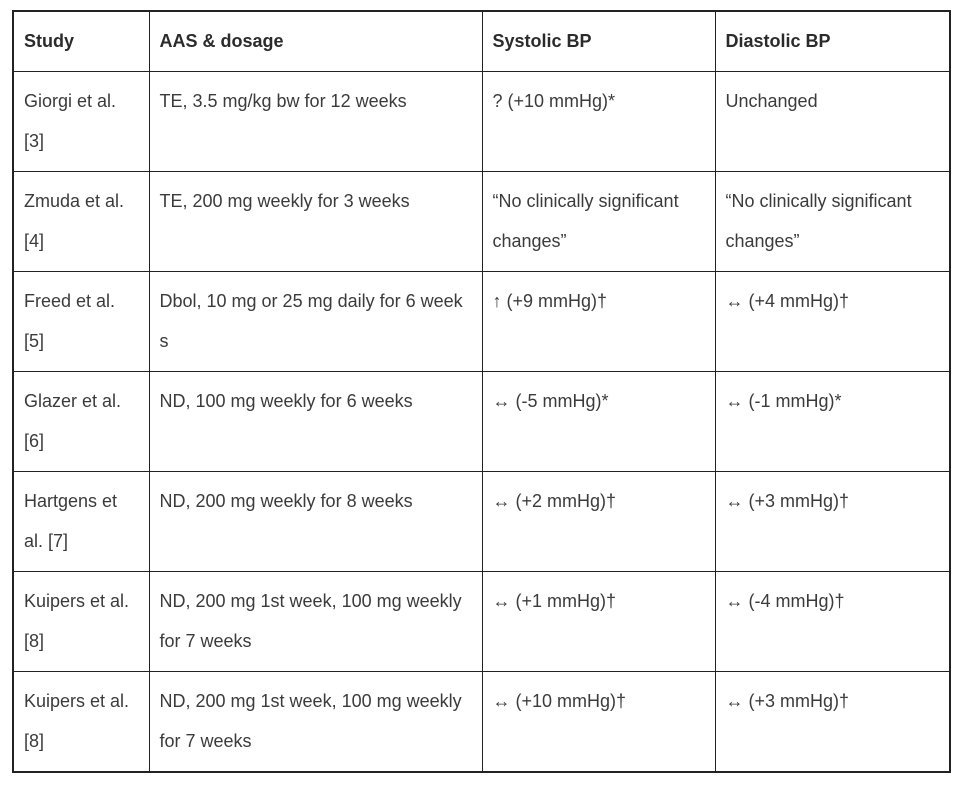  Describe the element at coordinates (832, 321) in the screenshot. I see `cell-diastolic-bp: ↔ (+4 mmHg)†` at that location.